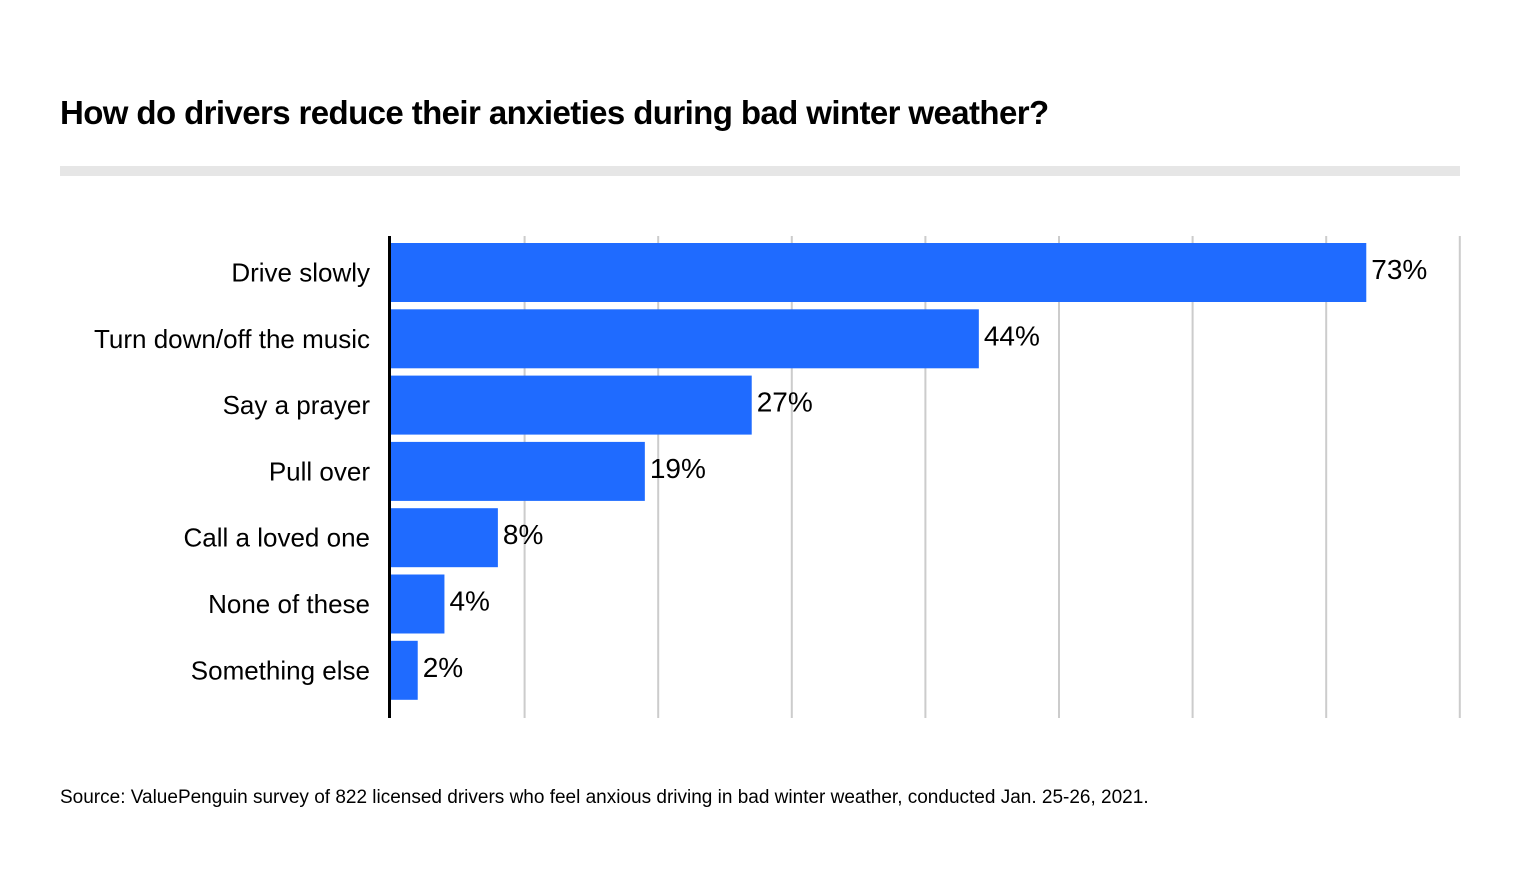 Image resolution: width=1520 pixels, height=878 pixels. What do you see at coordinates (523, 534) in the screenshot?
I see `value-label: 8%` at bounding box center [523, 534].